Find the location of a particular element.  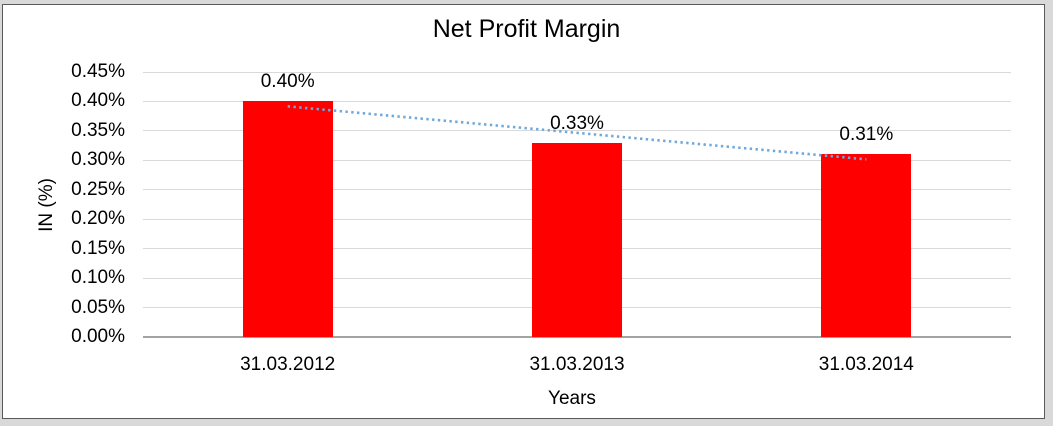

y-tick-label: 0.45% is located at coordinates (98, 71).